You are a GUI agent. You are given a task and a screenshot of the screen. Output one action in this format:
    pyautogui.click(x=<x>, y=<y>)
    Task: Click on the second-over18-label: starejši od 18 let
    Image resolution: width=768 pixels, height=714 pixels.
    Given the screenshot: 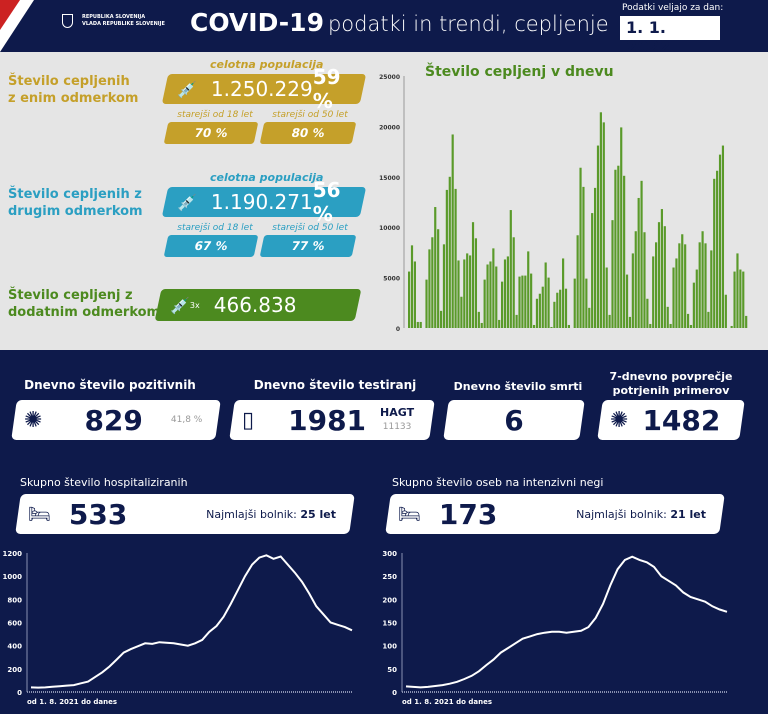 What is the action you would take?
    pyautogui.click(x=215, y=228)
    